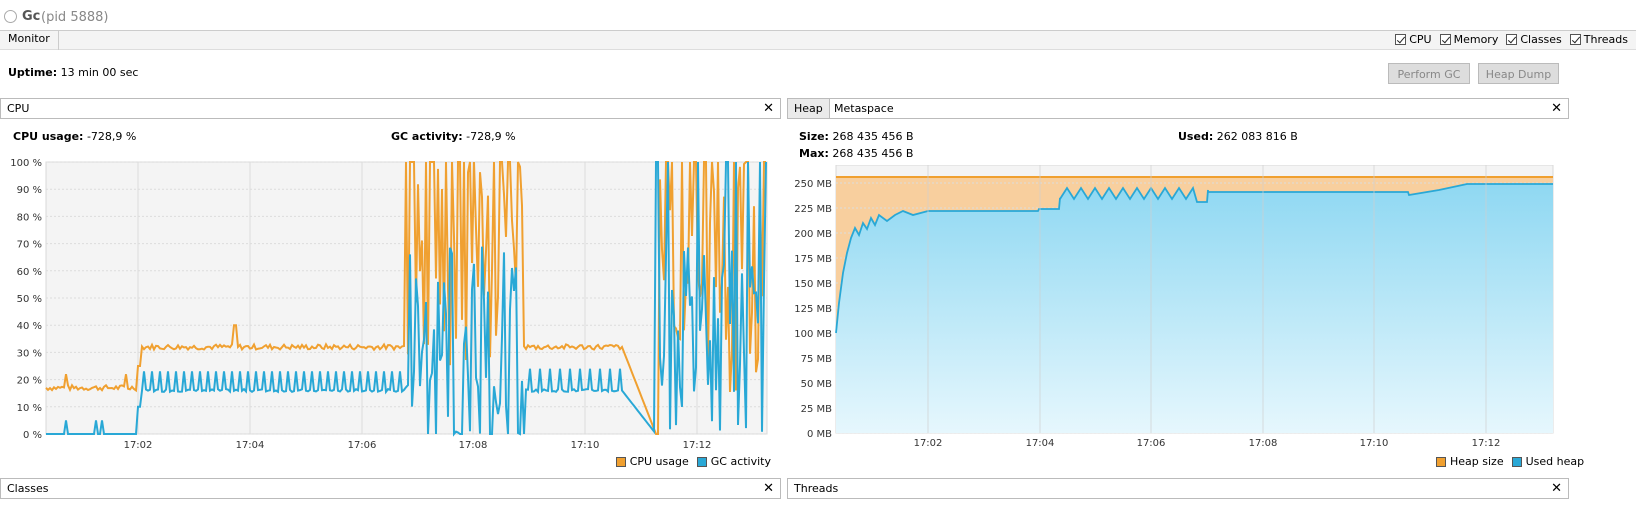  Describe the element at coordinates (817, 359) in the screenshot. I see `y-tick-label: 75 MB` at that location.